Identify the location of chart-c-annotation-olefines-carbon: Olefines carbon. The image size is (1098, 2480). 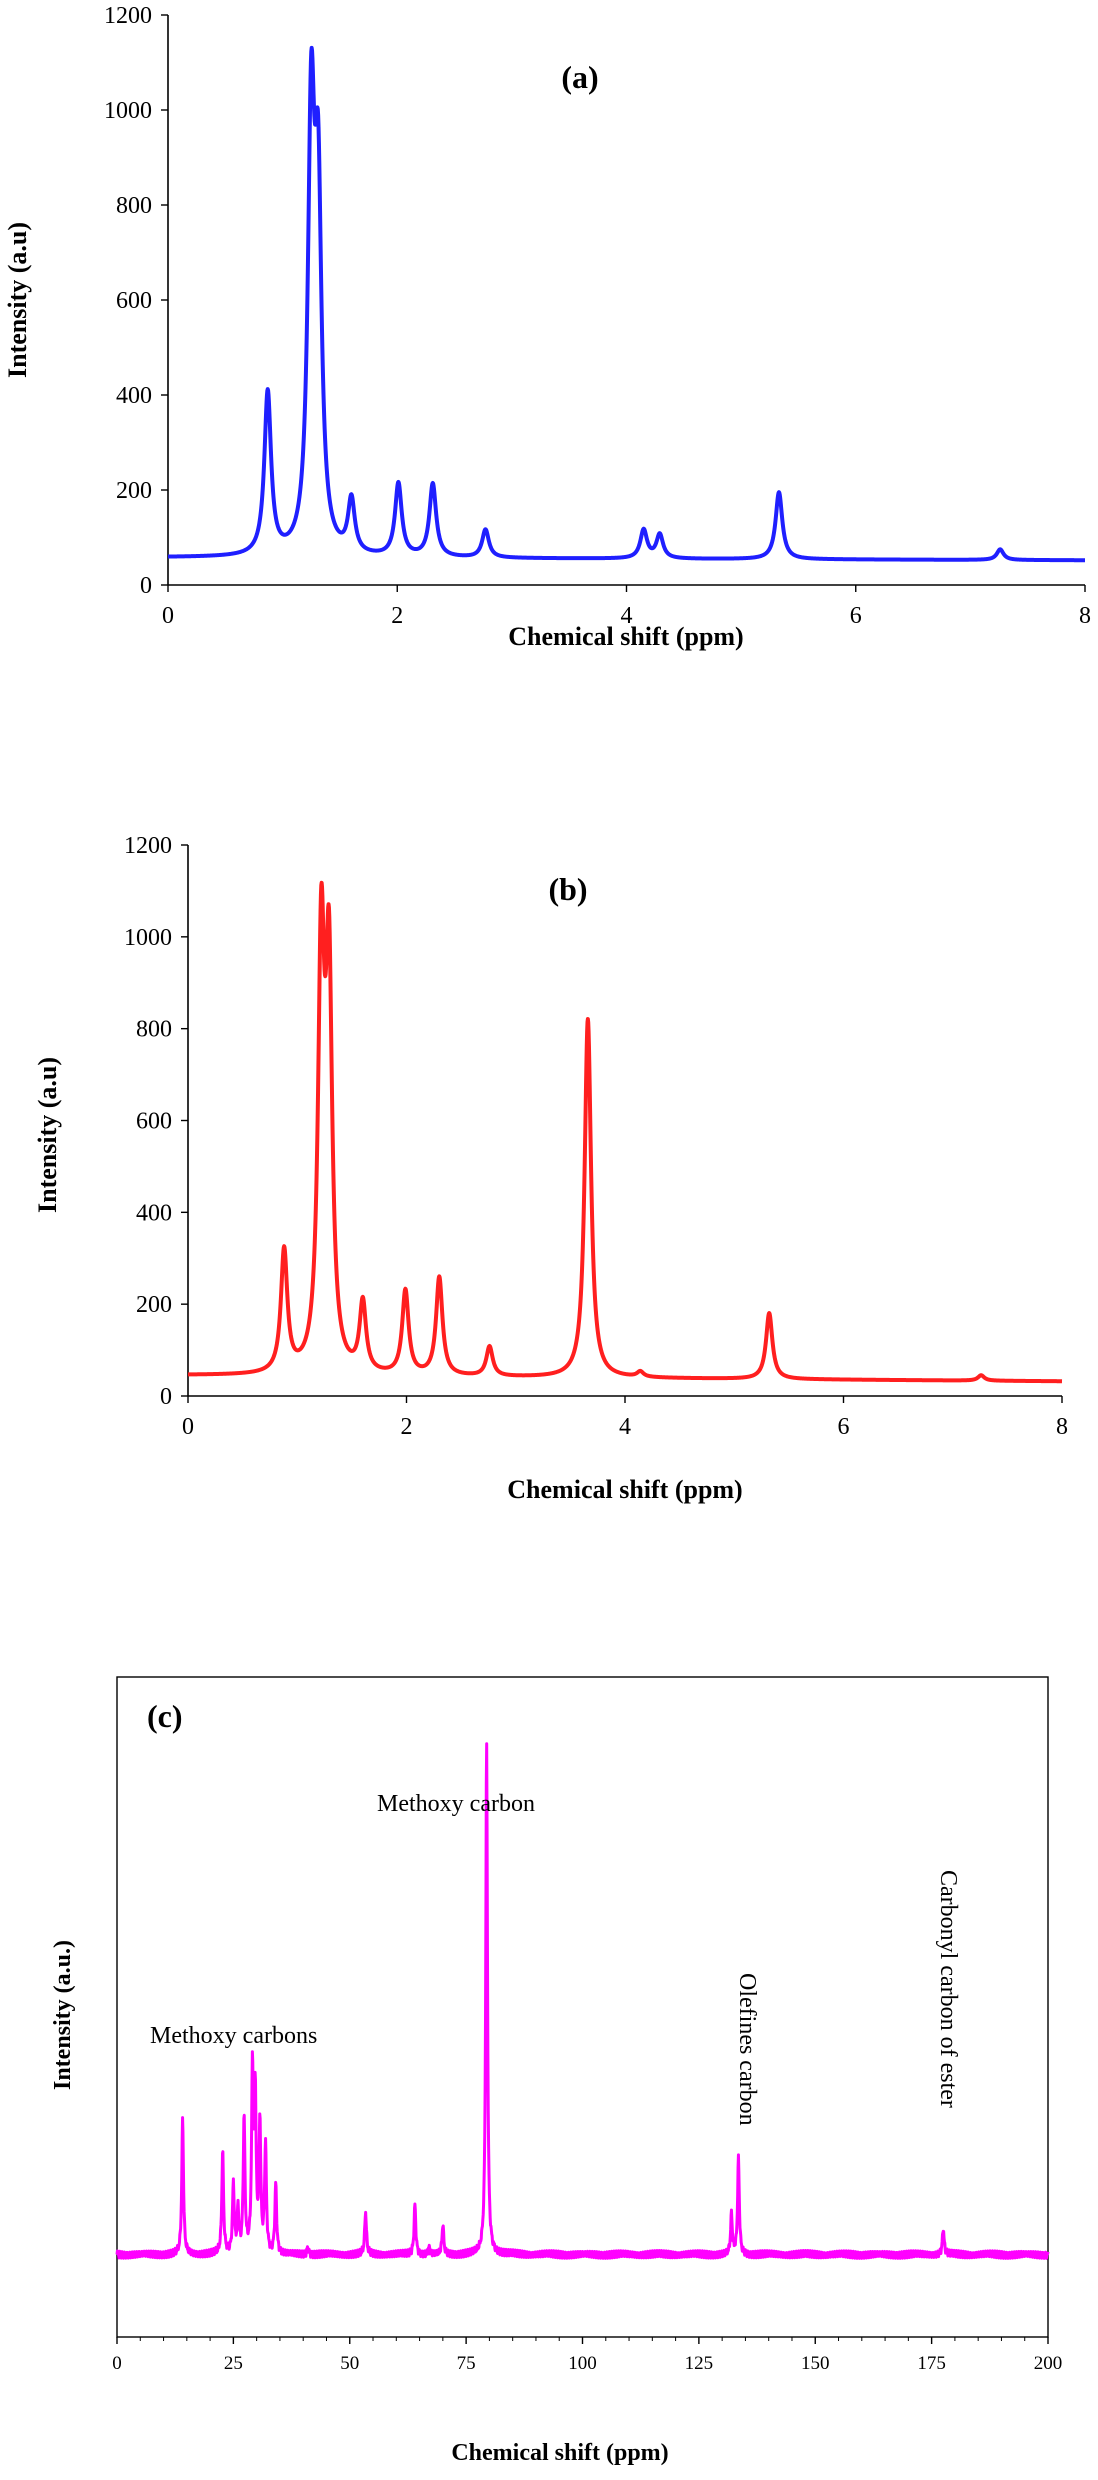
(747, 2049).